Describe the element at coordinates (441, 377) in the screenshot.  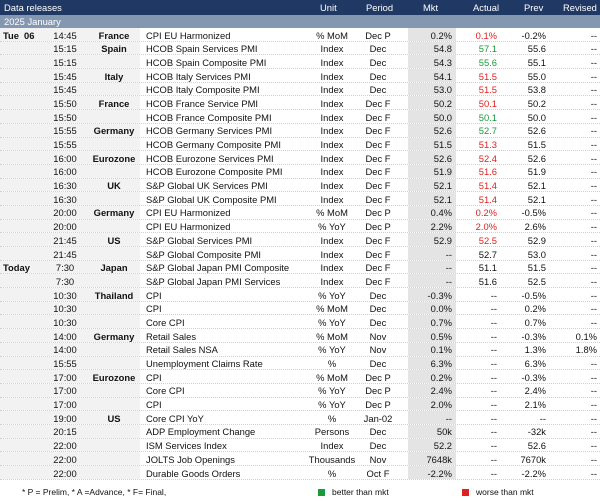
I see `mkt: 0.2%` at that location.